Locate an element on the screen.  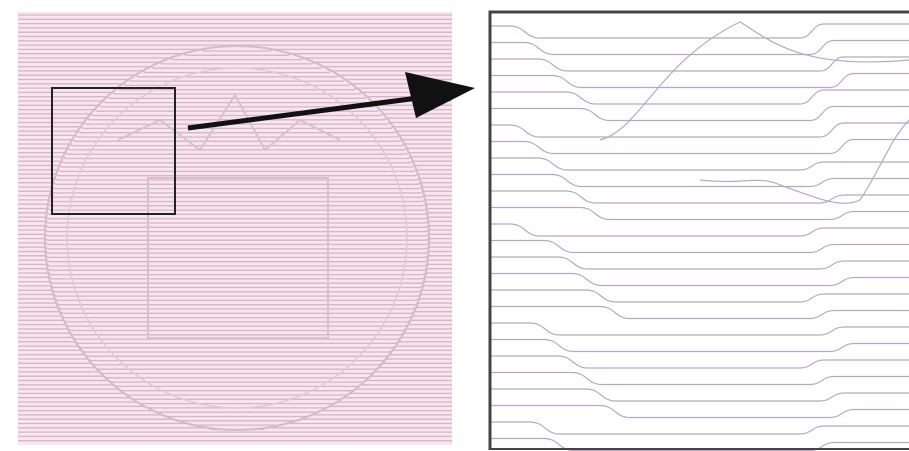
arrow-shaft is located at coordinates (303, 113).